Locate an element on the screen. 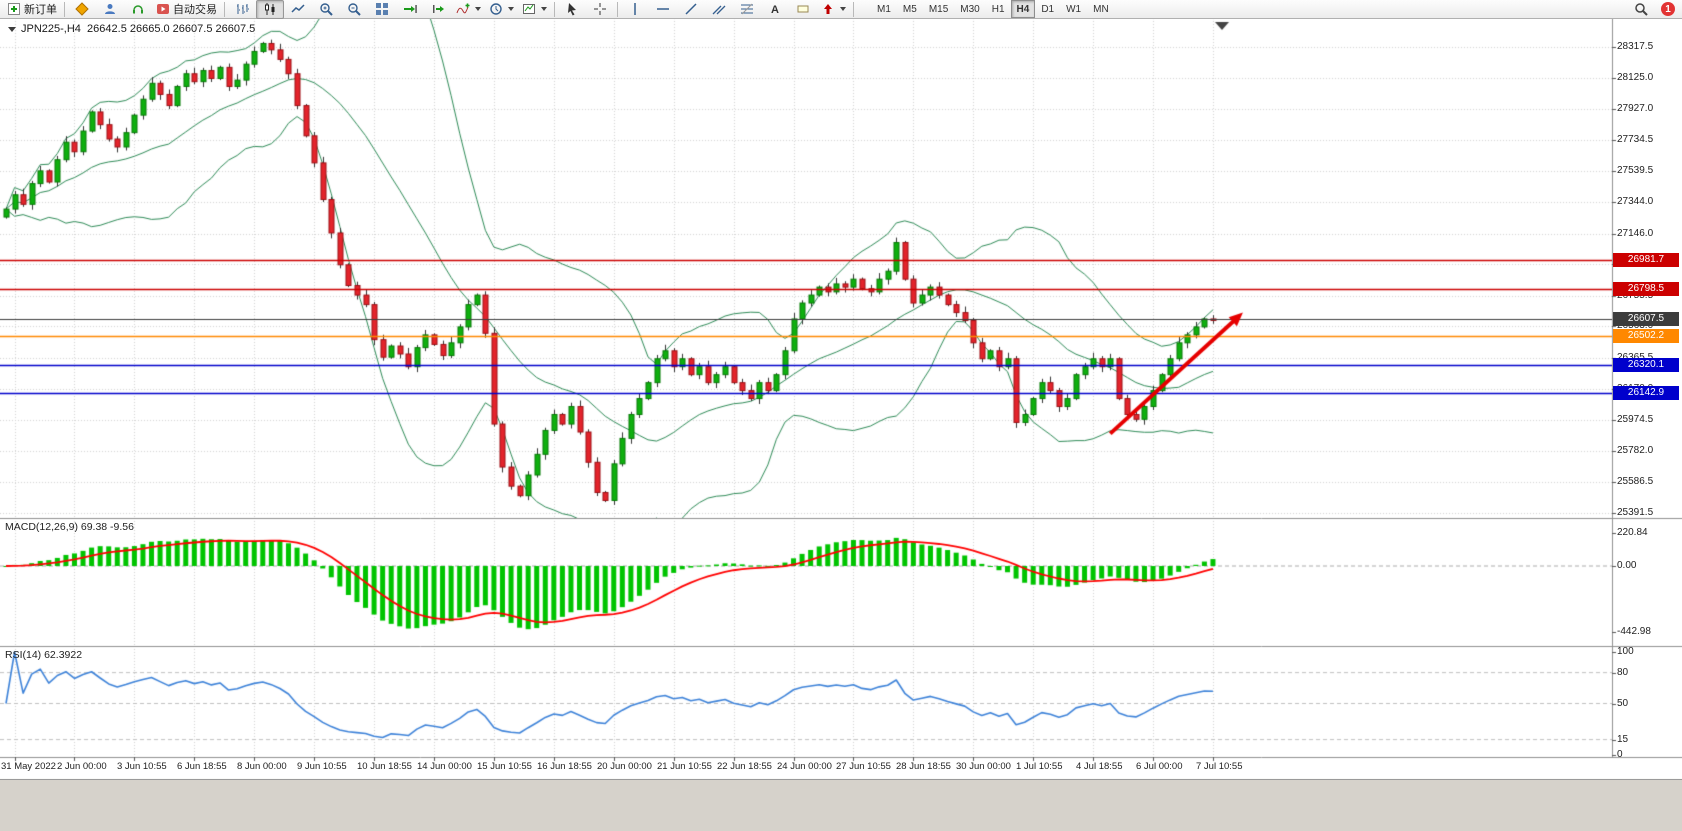 The image size is (1682, 831). horizontal-line-icon is located at coordinates (663, 9).